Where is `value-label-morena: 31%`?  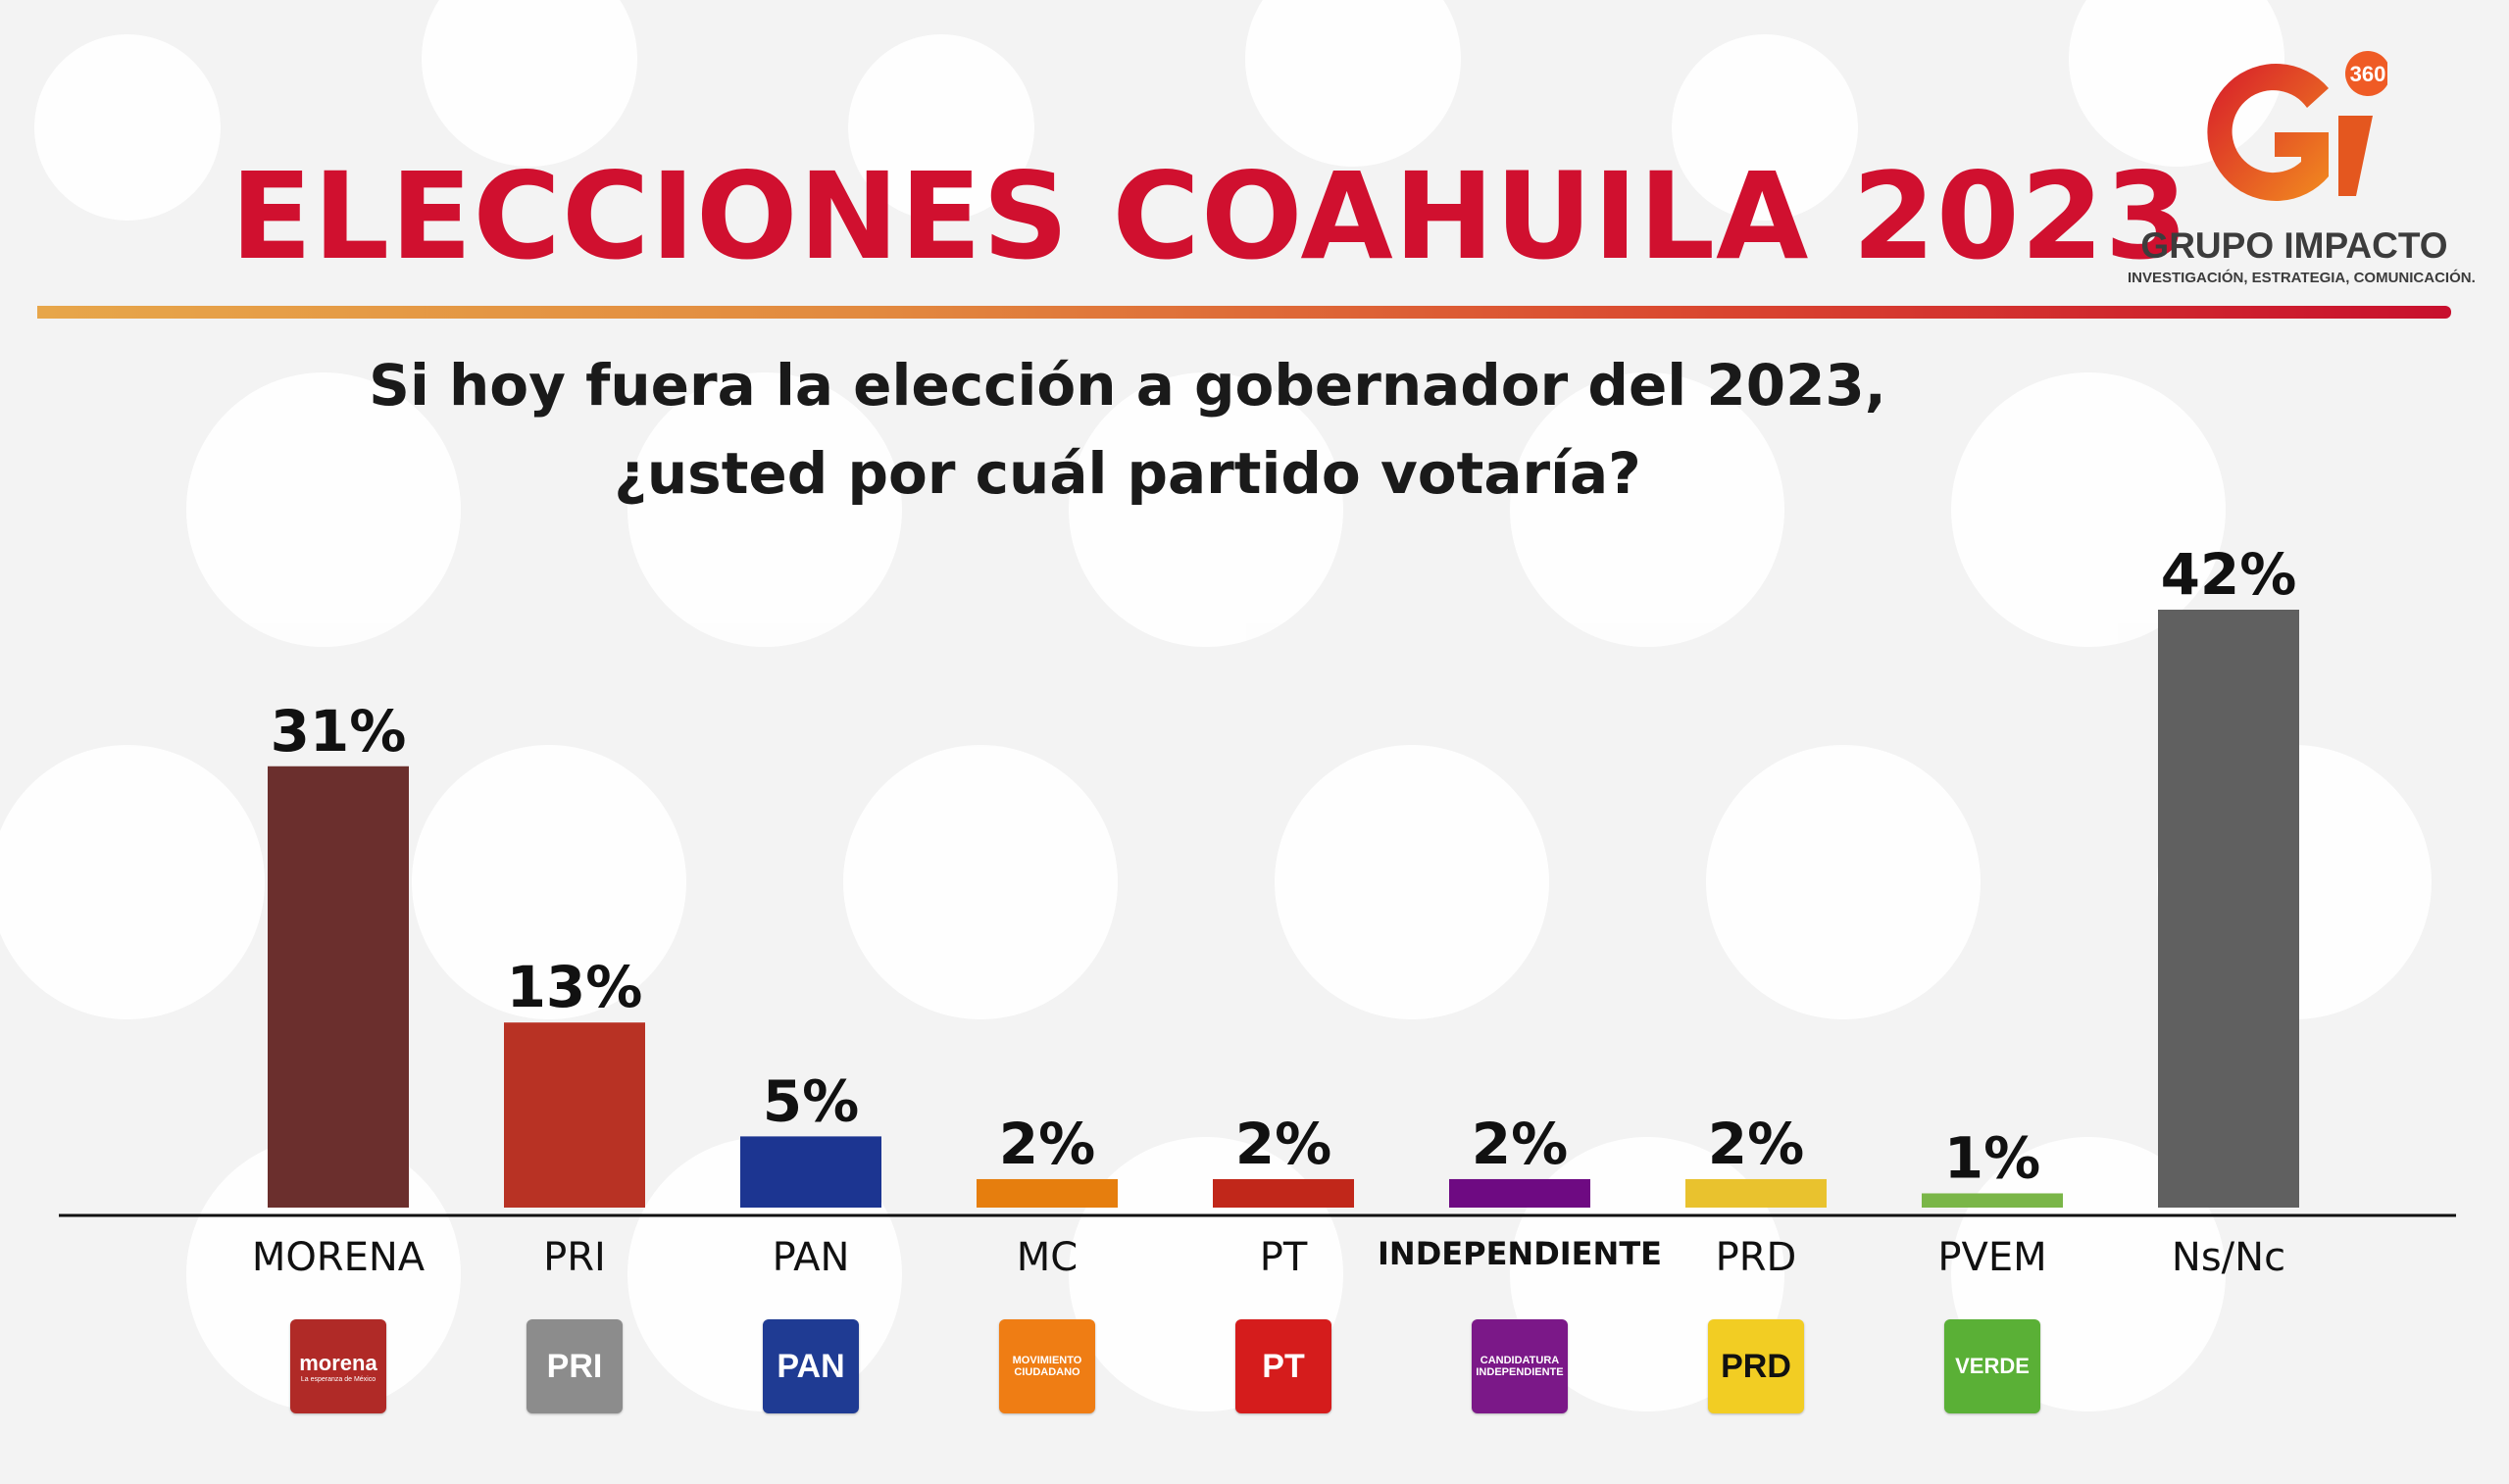
value-label-morena: 31% is located at coordinates (339, 731).